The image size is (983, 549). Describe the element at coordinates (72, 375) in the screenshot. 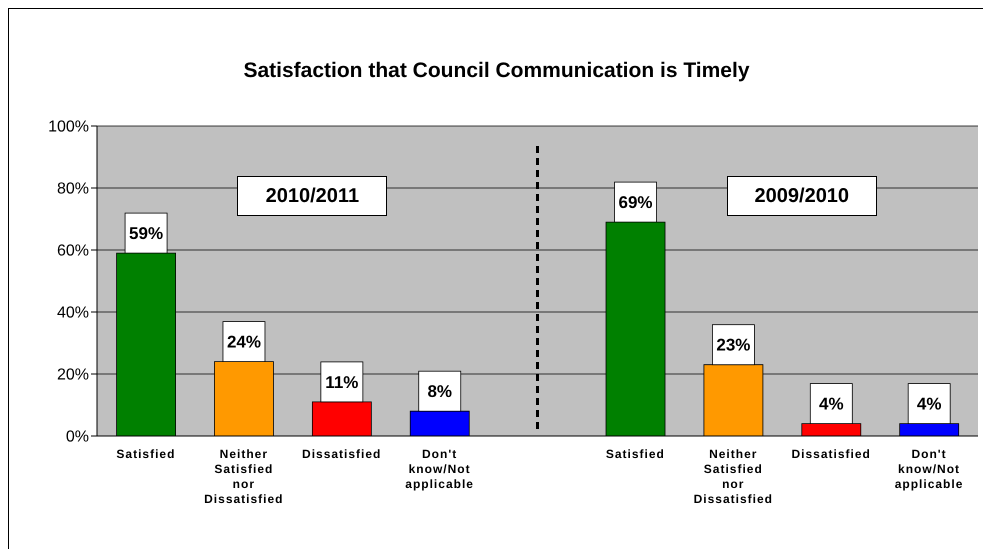

I see `y-tick-label: 20%` at that location.